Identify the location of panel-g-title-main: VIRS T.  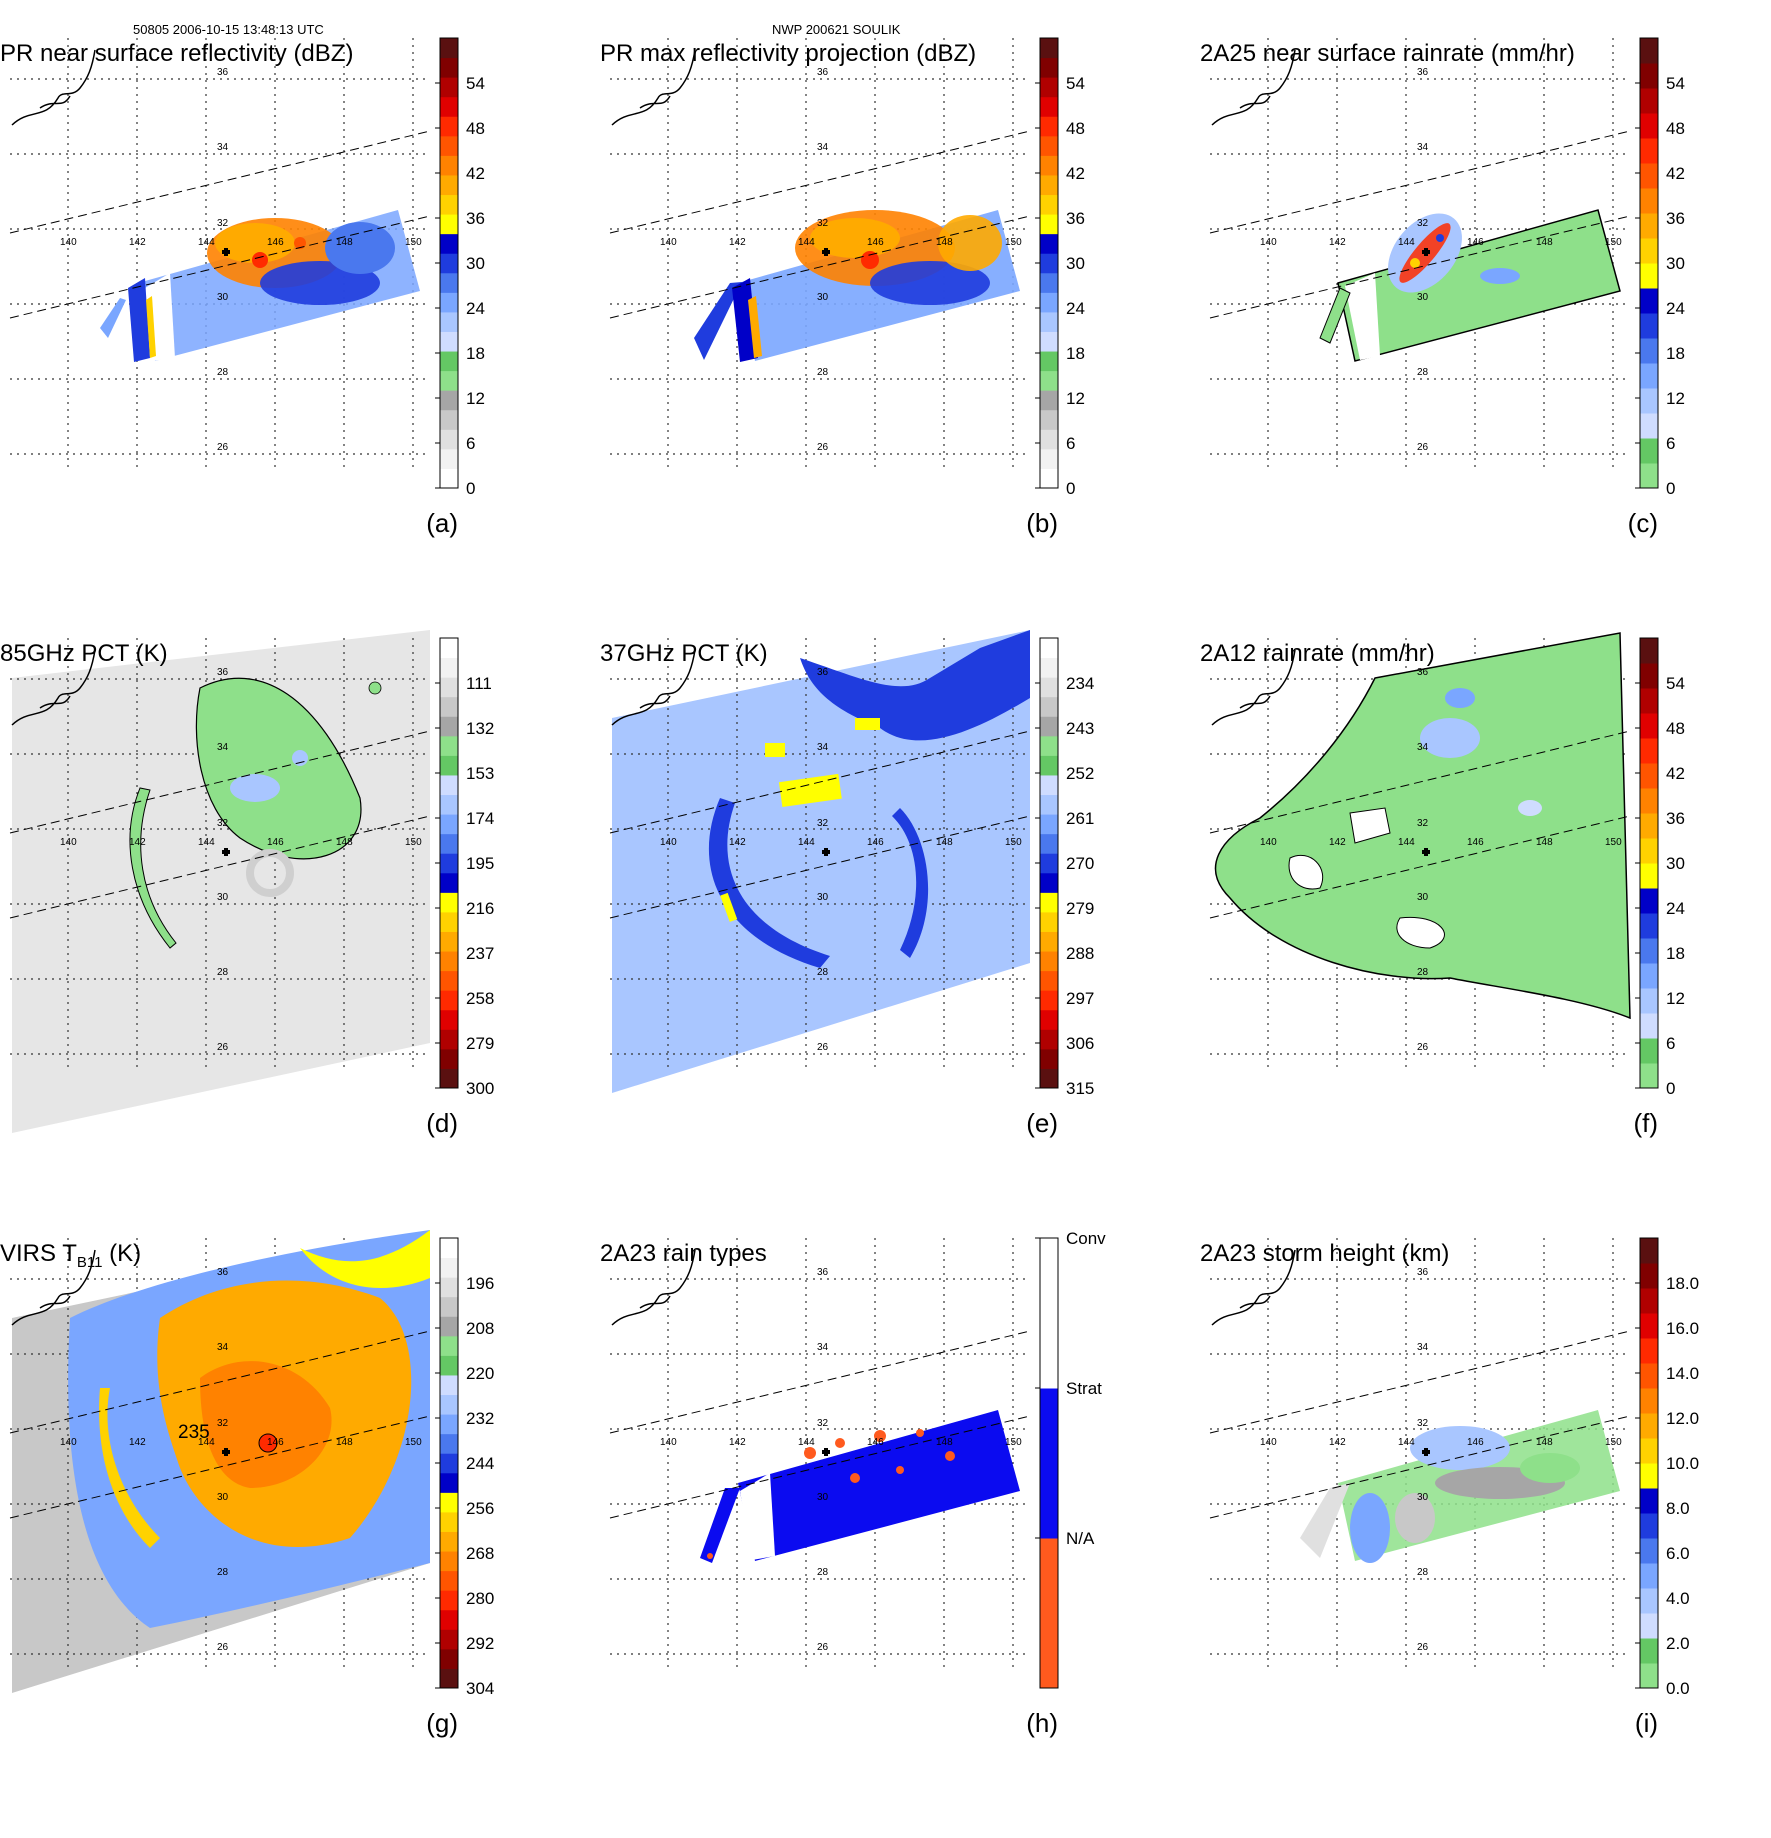
(38, 1253).